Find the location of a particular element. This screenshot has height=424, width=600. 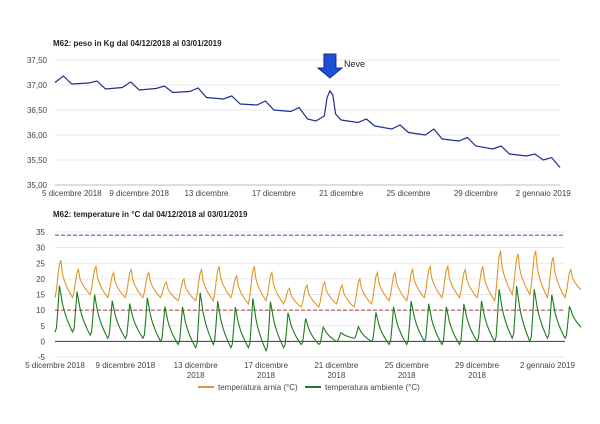

weight-y-tick-label: 36,00 is located at coordinates (37, 135).